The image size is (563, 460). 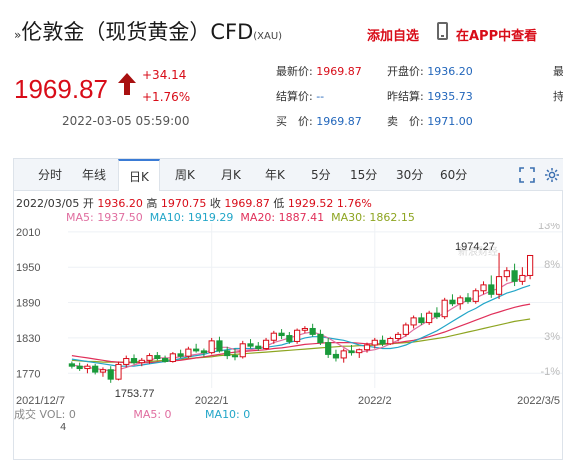 What do you see at coordinates (191, 217) in the screenshot?
I see `ma10-legend: MA10: 1919.29` at bounding box center [191, 217].